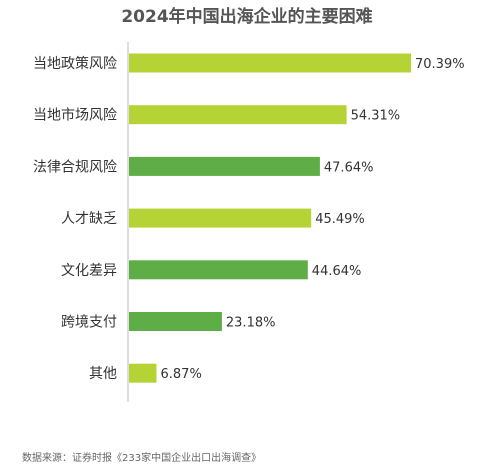  What do you see at coordinates (75, 63) in the screenshot?
I see `category-label-1: 当地政策风险` at bounding box center [75, 63].